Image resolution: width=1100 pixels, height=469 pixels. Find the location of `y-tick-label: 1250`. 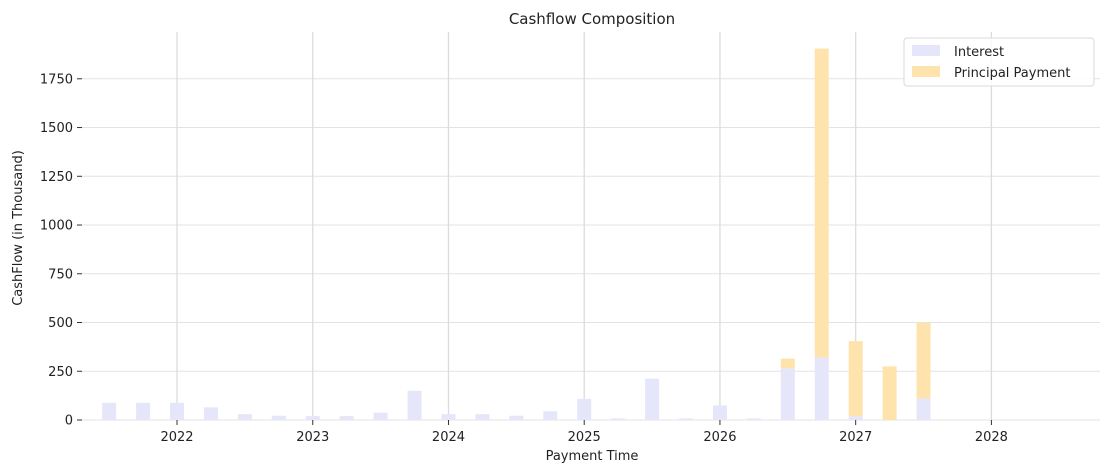

y-tick-label: 1250 is located at coordinates (56, 177).